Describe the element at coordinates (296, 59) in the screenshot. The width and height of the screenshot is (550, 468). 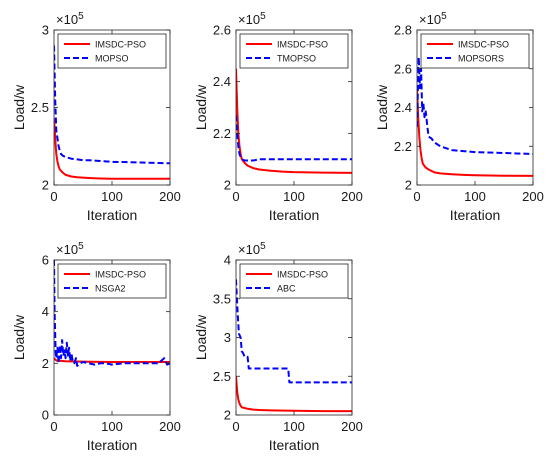
I see `legend-entry: TMOPSO` at that location.